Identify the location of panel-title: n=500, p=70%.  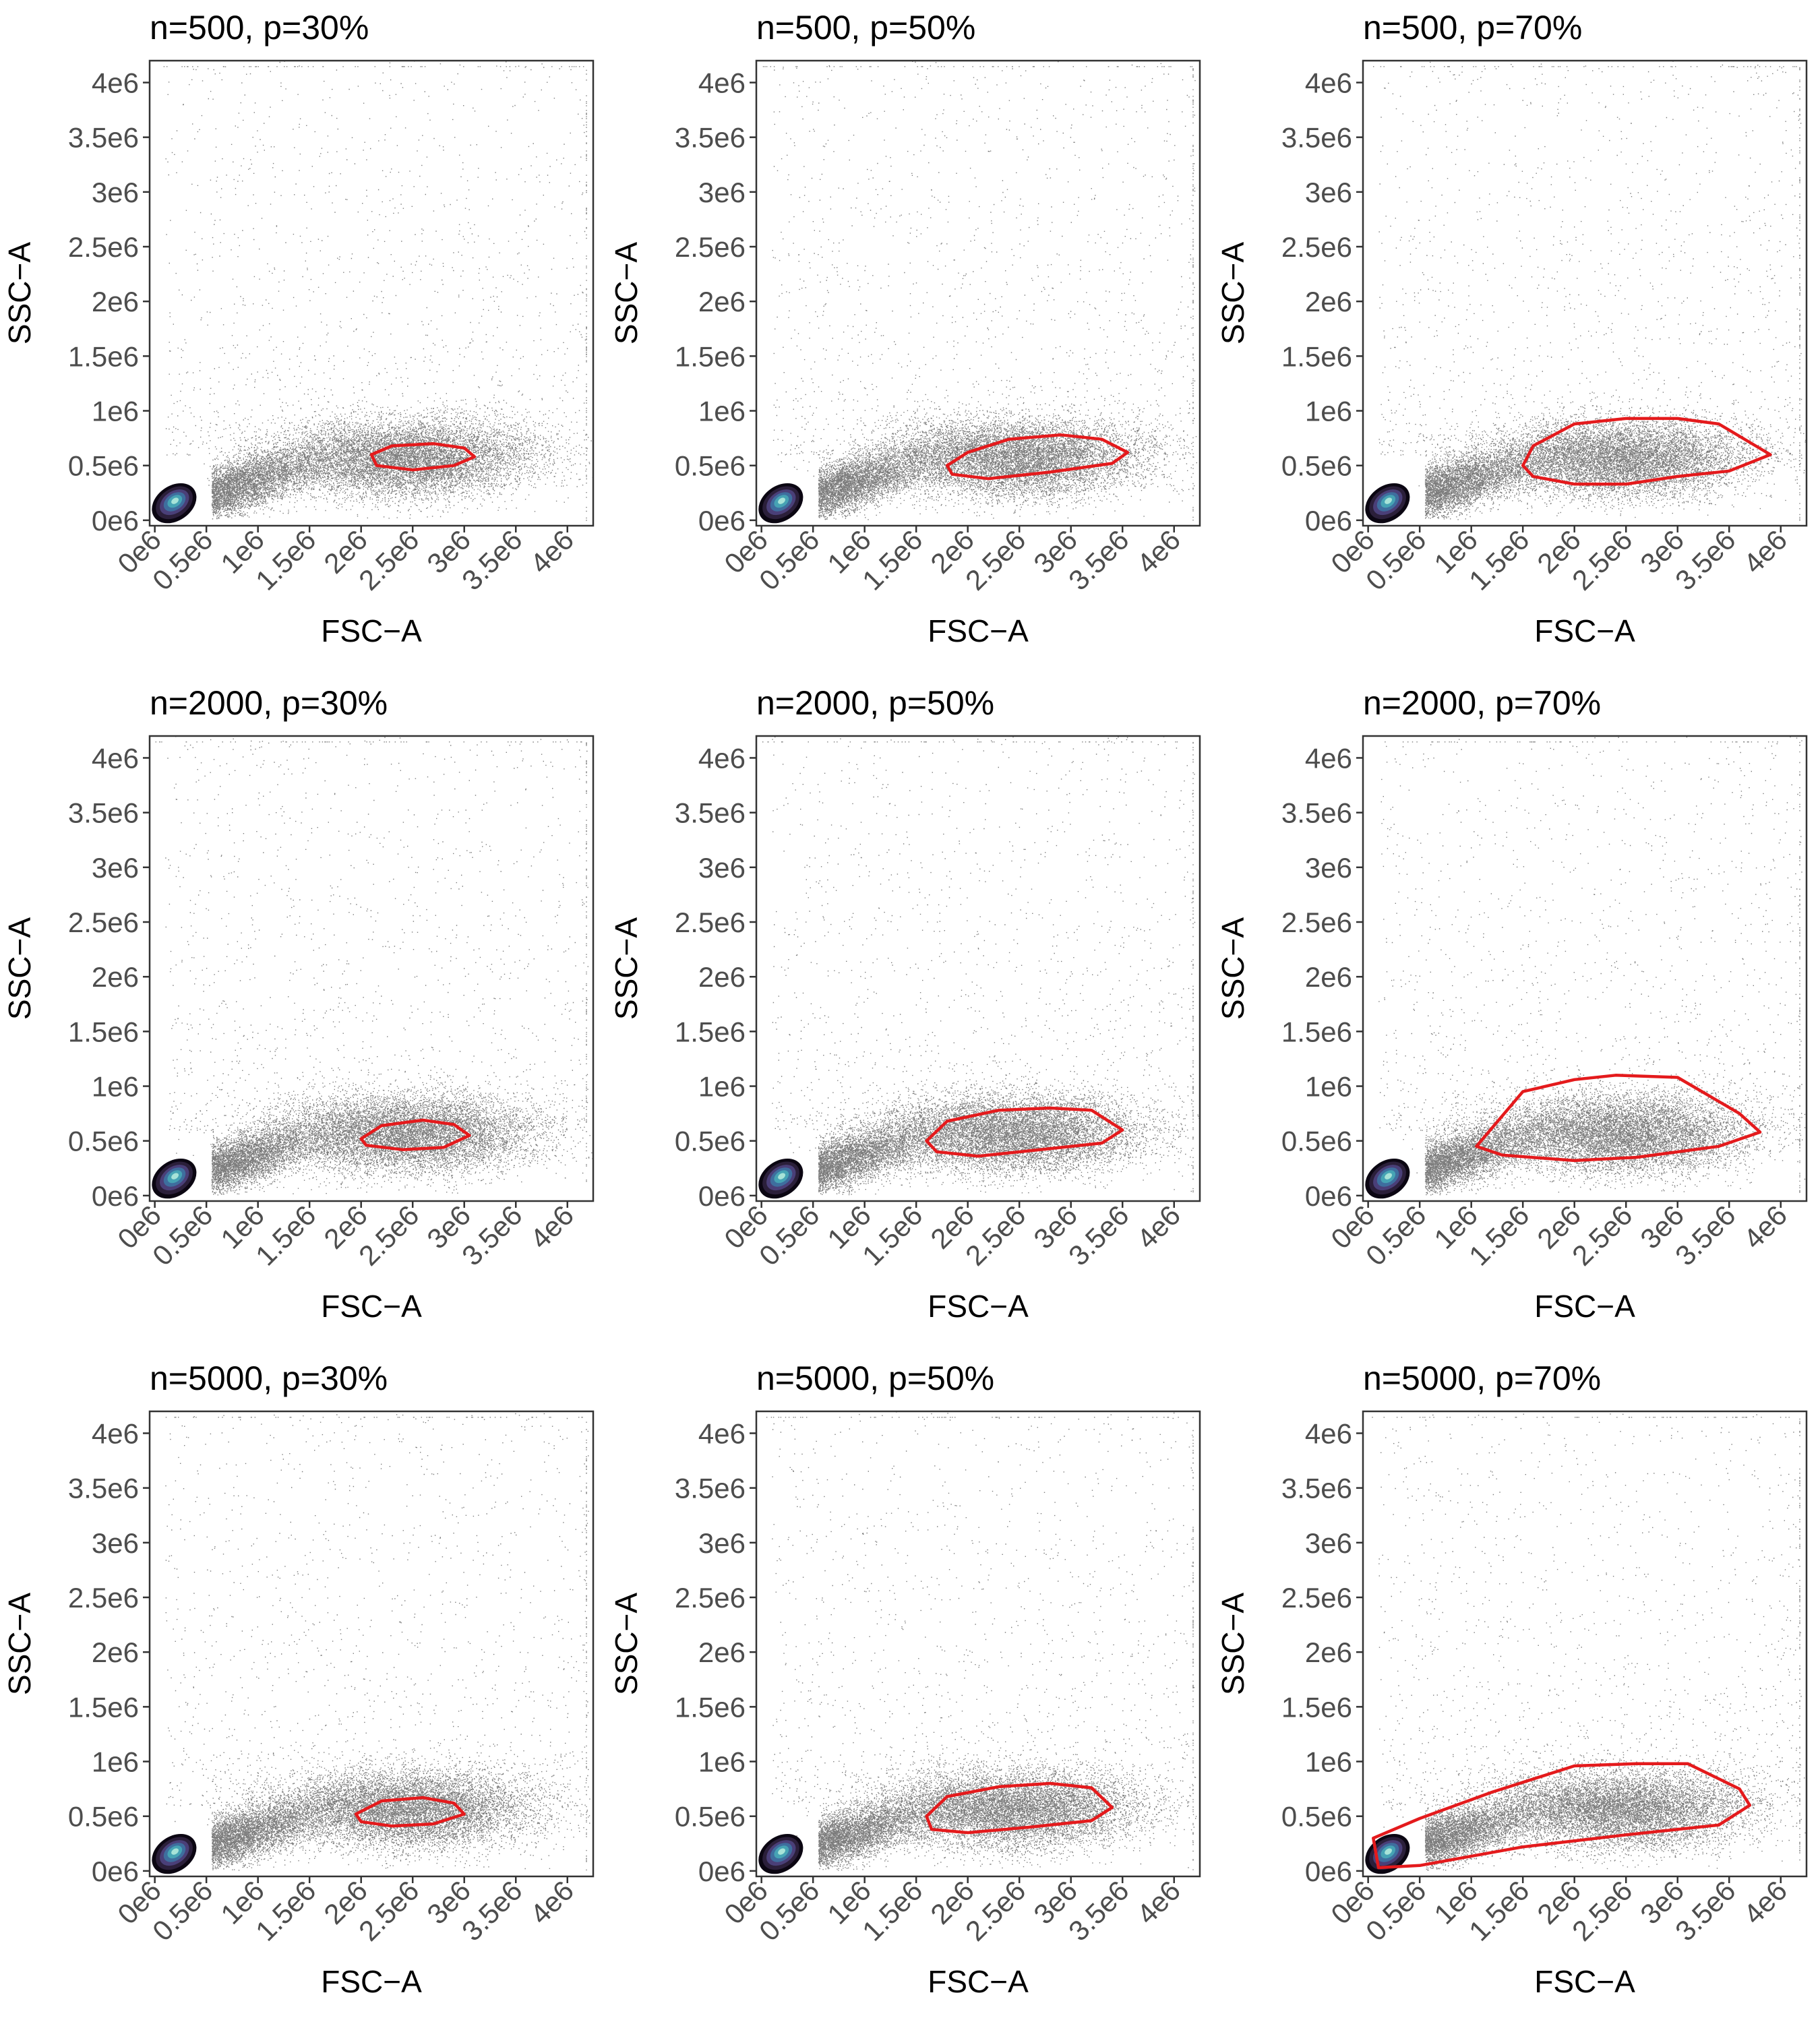
(1472, 28).